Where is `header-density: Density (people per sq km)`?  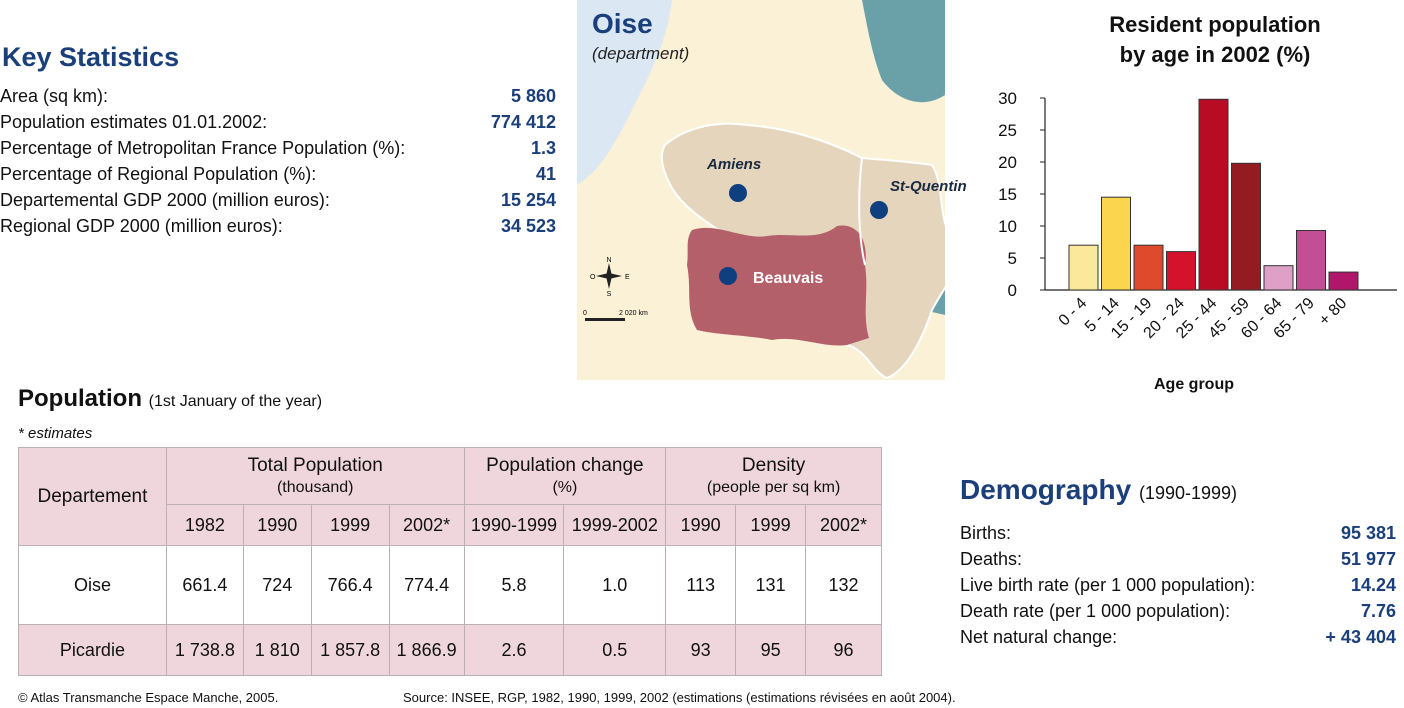 header-density: Density (people per sq km) is located at coordinates (773, 476).